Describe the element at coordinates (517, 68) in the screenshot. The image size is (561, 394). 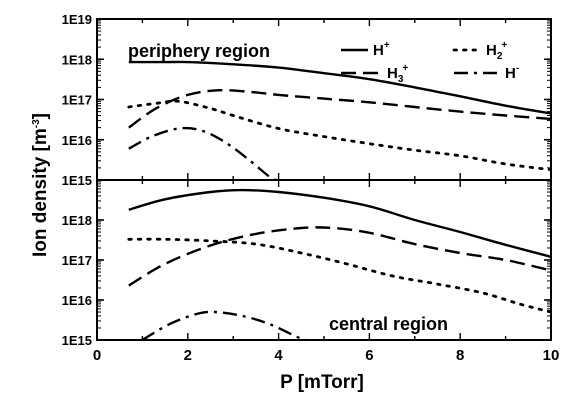
I see `legend-label-sup: -` at that location.